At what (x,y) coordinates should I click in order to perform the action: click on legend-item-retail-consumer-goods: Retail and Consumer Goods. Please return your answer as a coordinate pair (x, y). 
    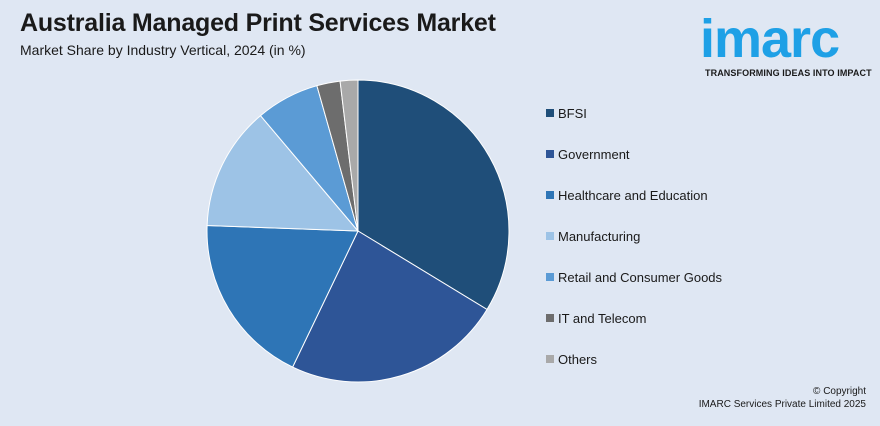
    Looking at the image, I should click on (634, 277).